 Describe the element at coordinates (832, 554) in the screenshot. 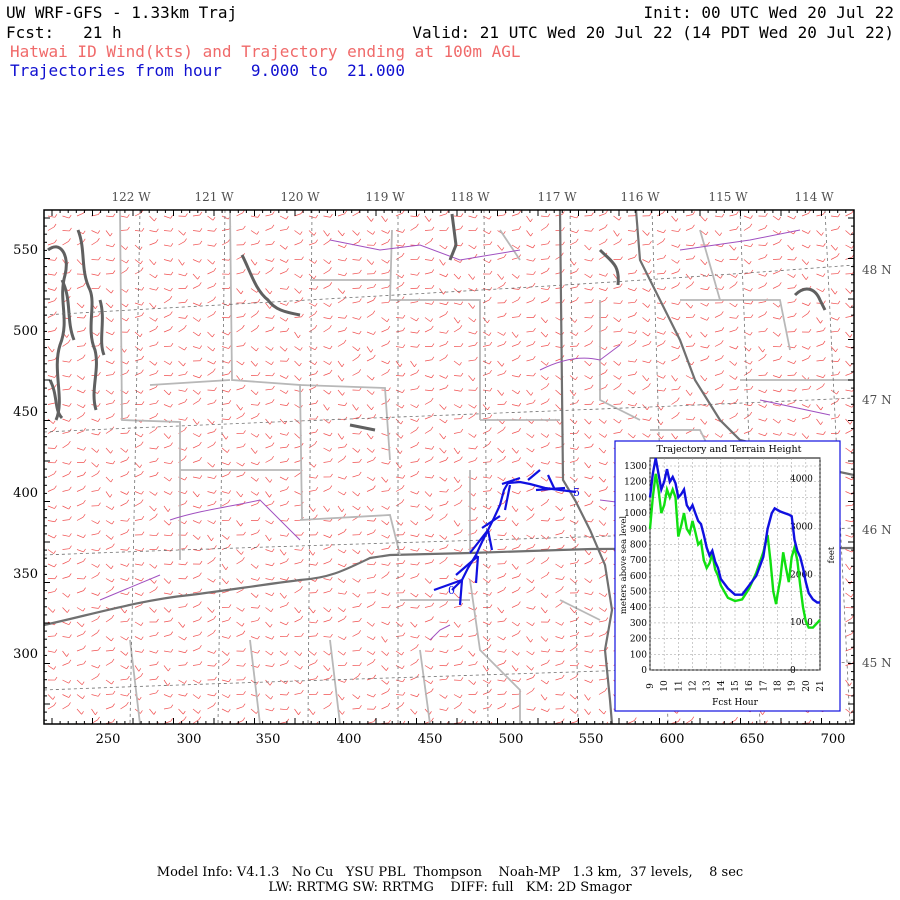

I see `inset-ylabel-right: feet` at that location.